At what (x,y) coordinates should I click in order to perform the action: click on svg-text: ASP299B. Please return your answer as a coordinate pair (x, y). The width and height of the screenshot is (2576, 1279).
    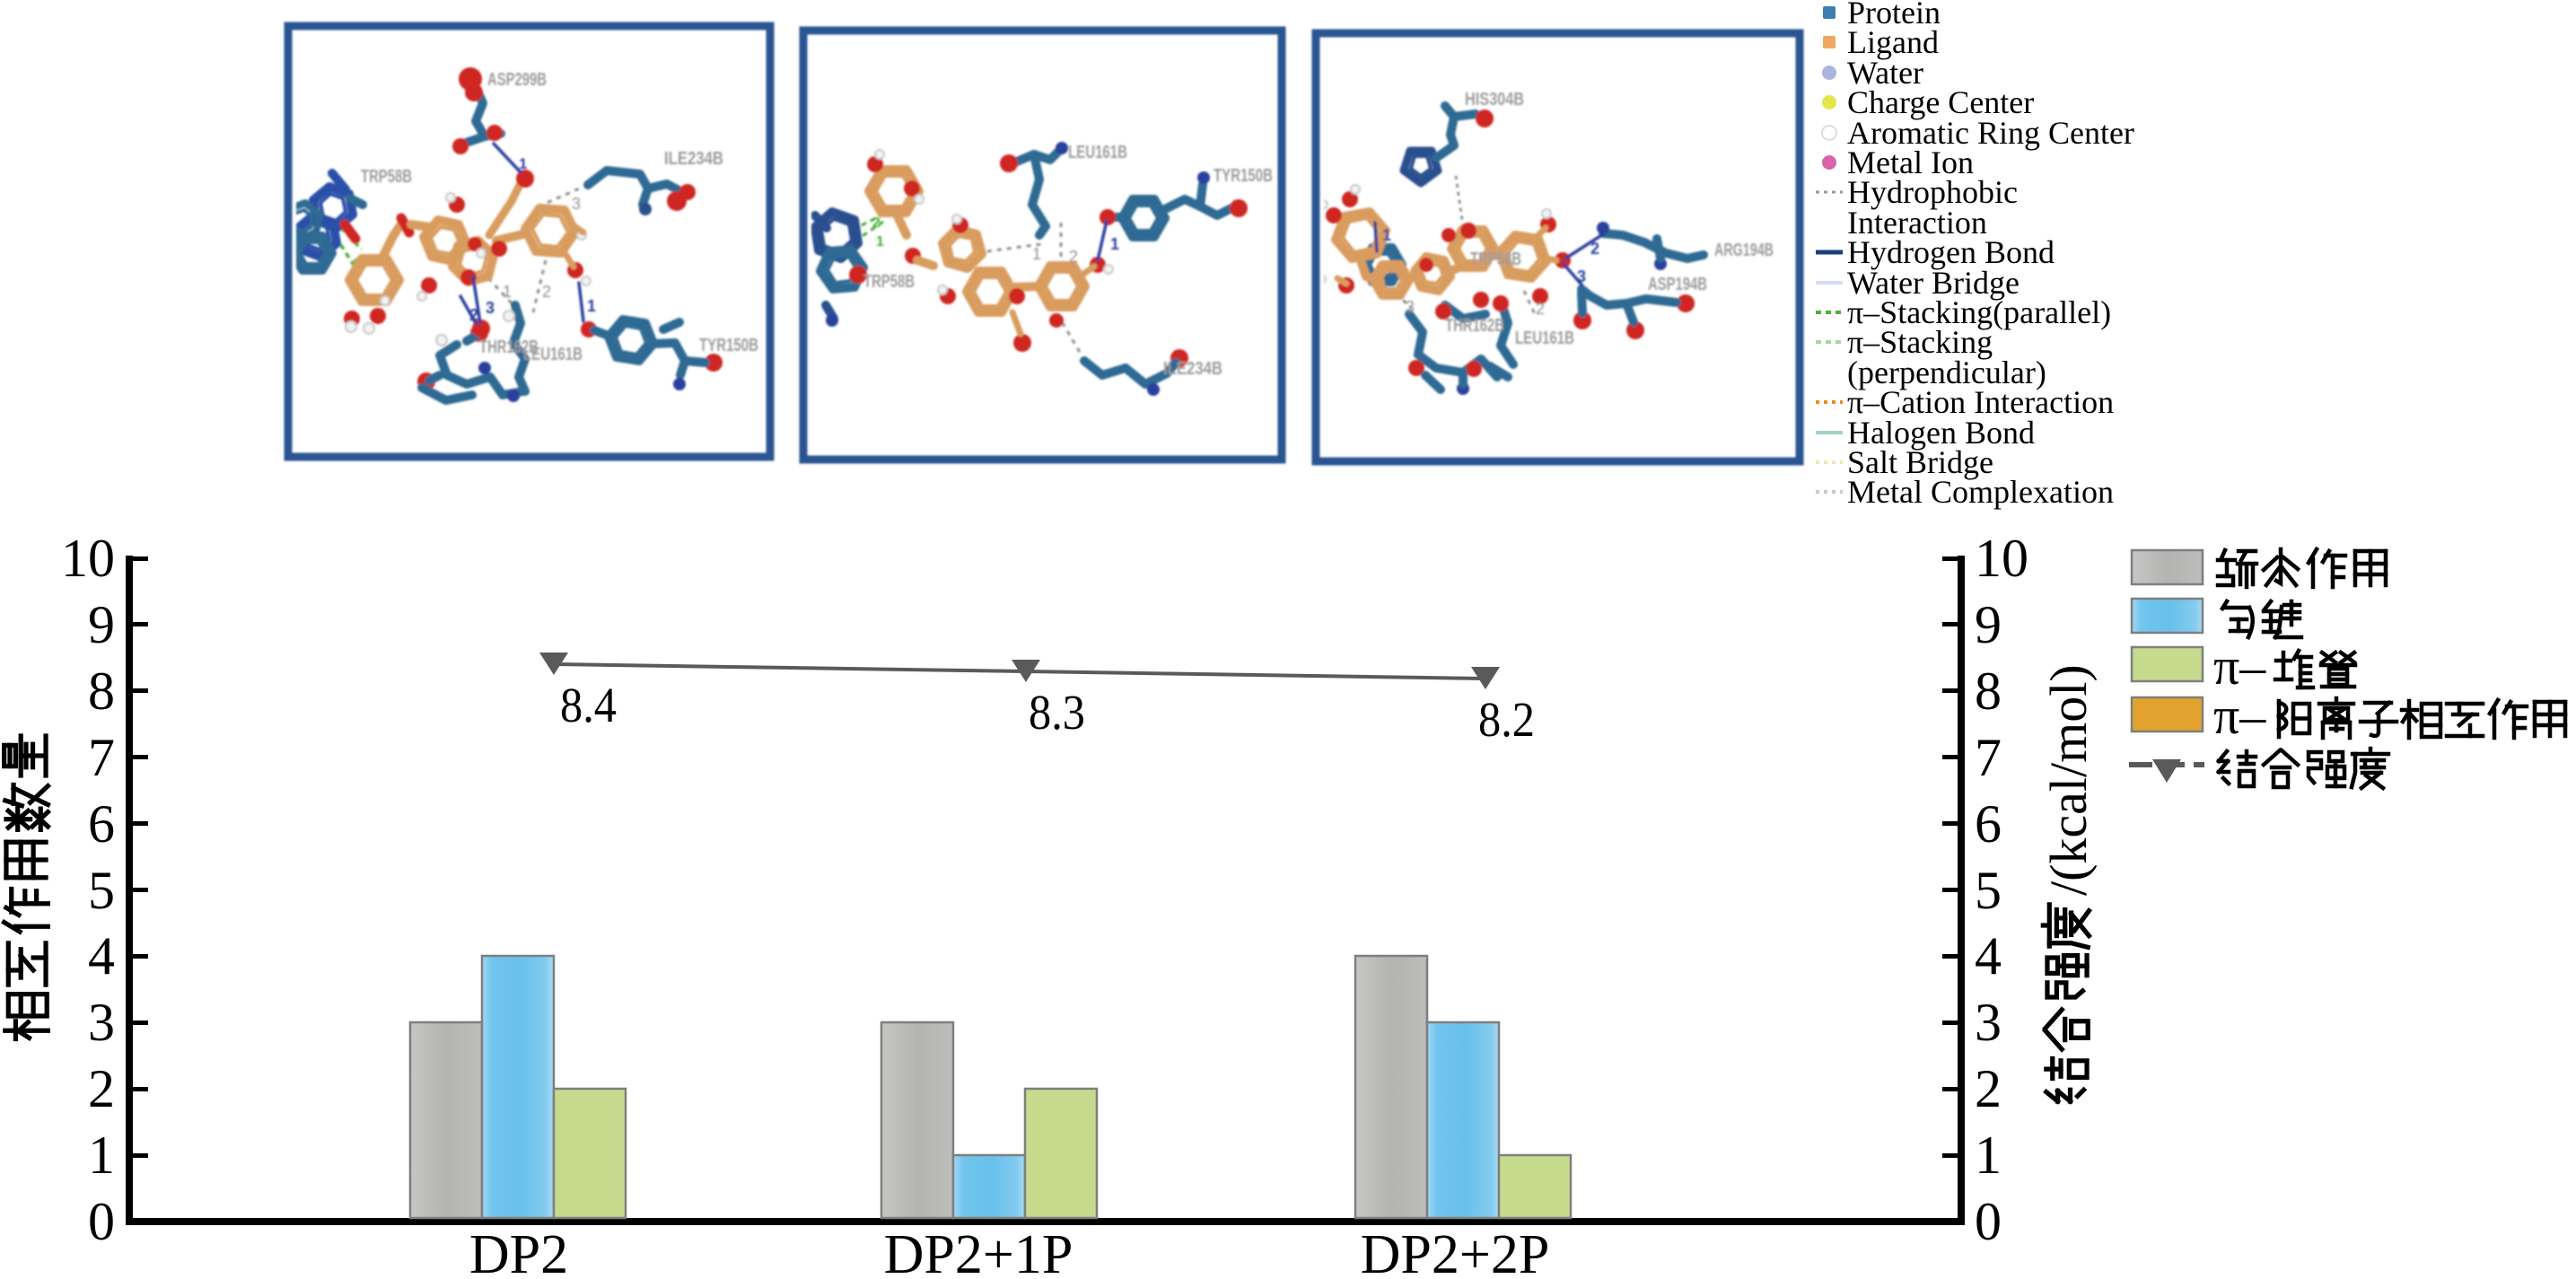
    Looking at the image, I should click on (517, 80).